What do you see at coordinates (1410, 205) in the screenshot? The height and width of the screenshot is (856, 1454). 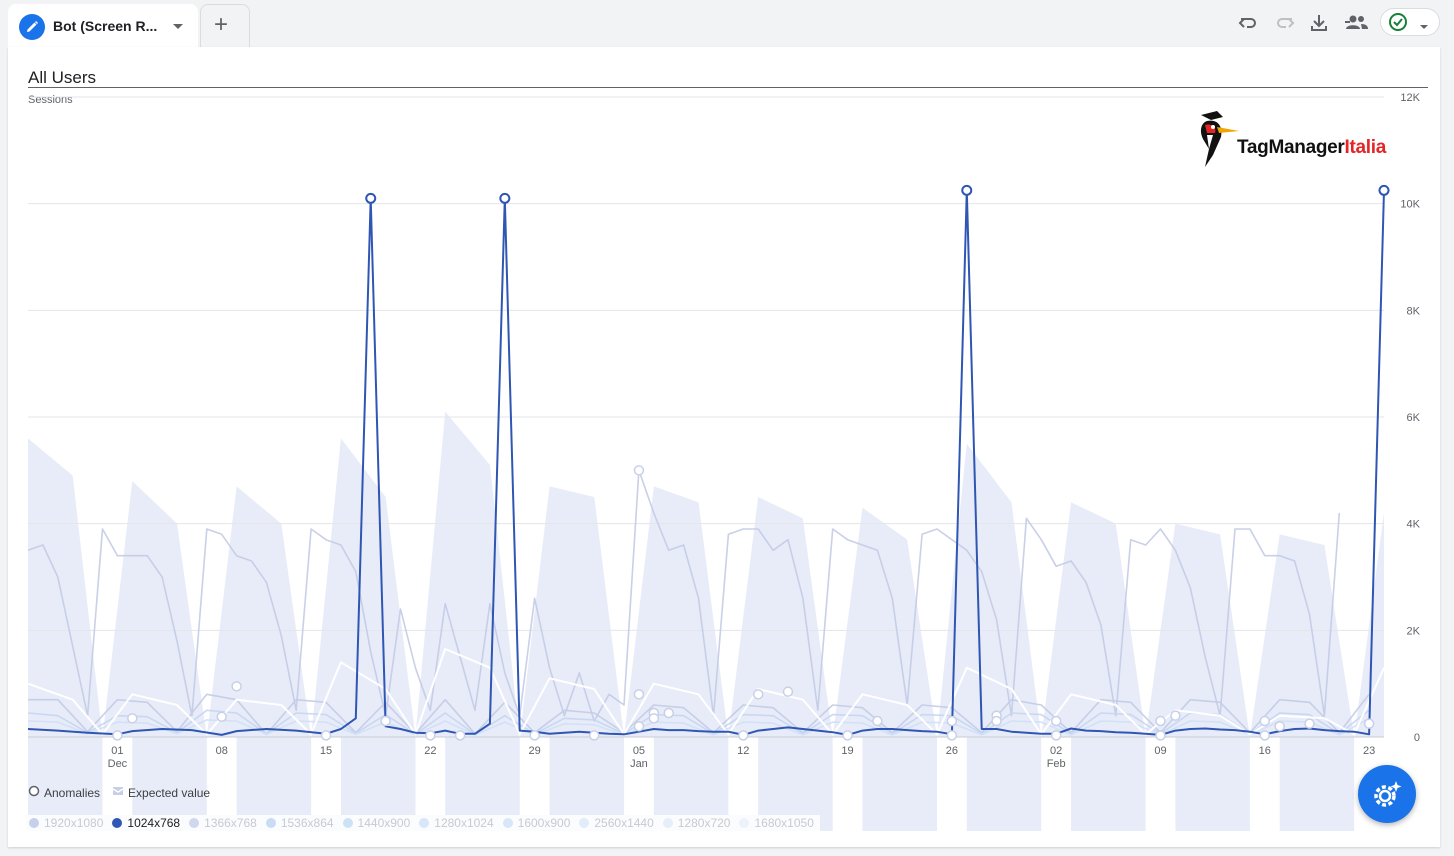 I see `y-tick-label: 10K` at bounding box center [1410, 205].